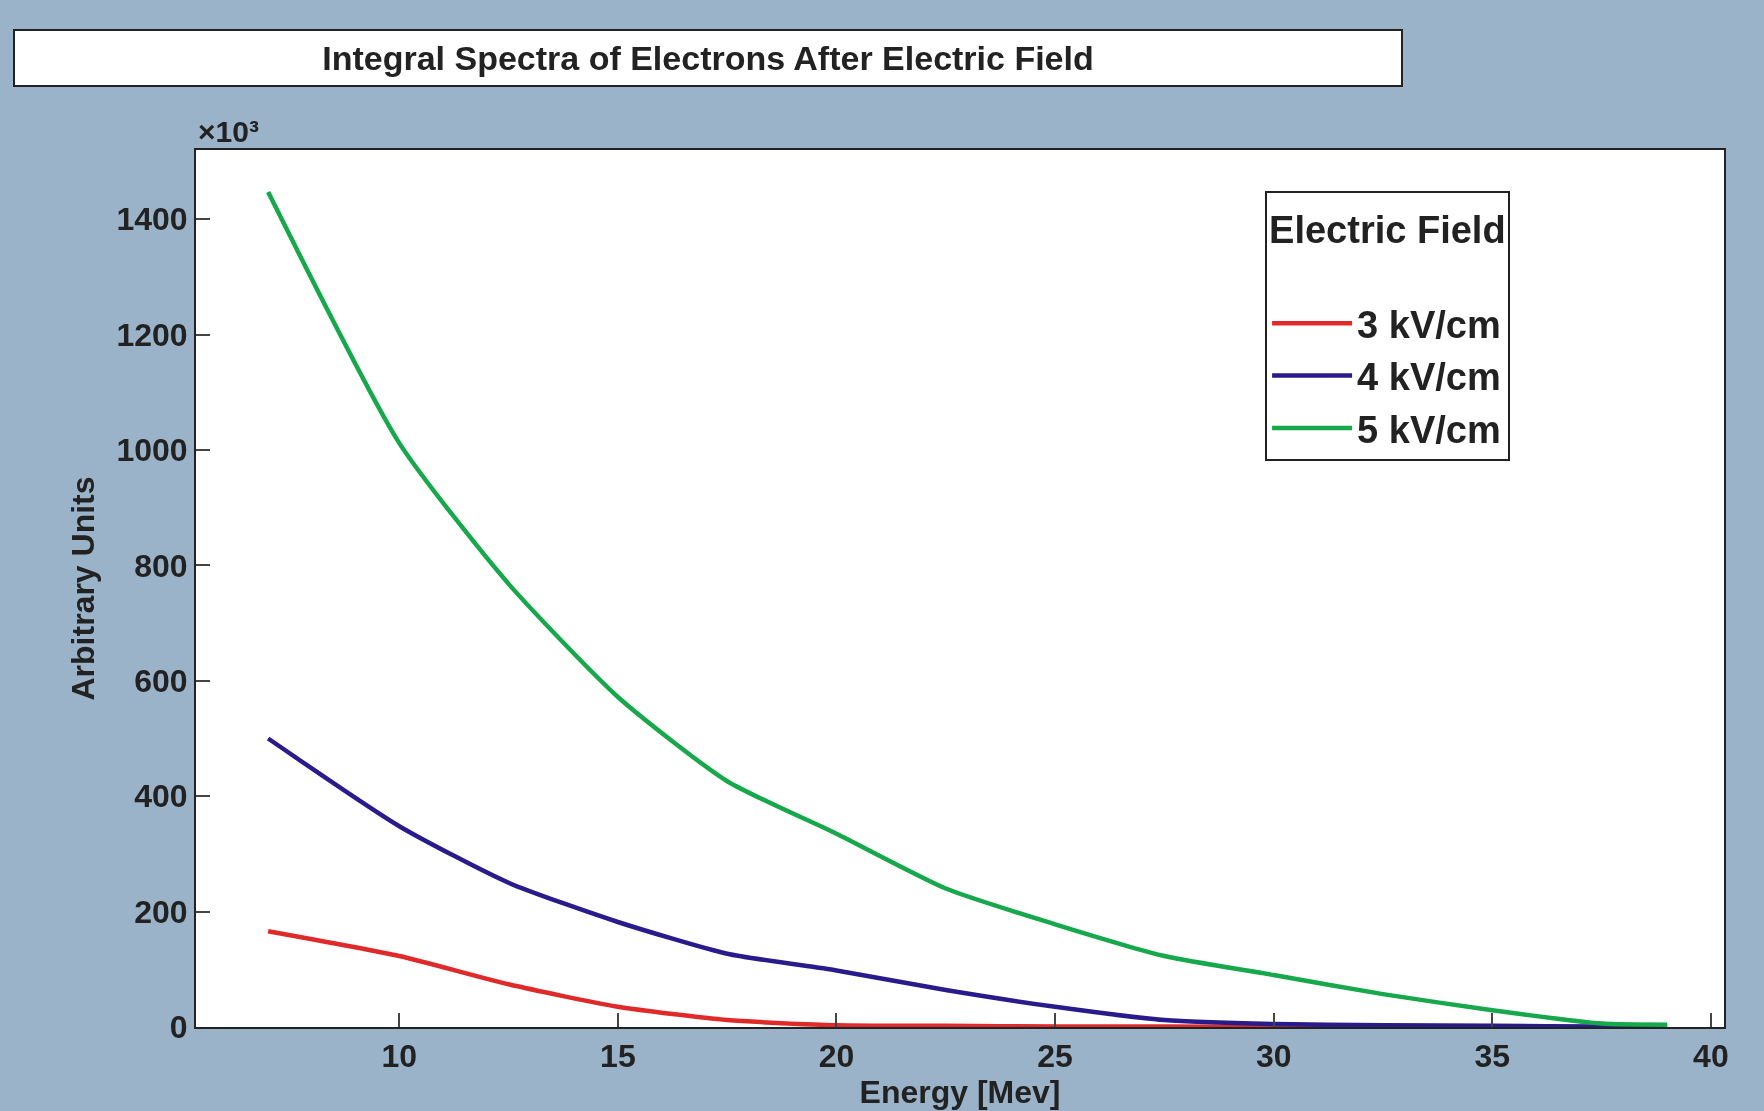  Describe the element at coordinates (161, 565) in the screenshot. I see `y-tick-label: 800` at that location.